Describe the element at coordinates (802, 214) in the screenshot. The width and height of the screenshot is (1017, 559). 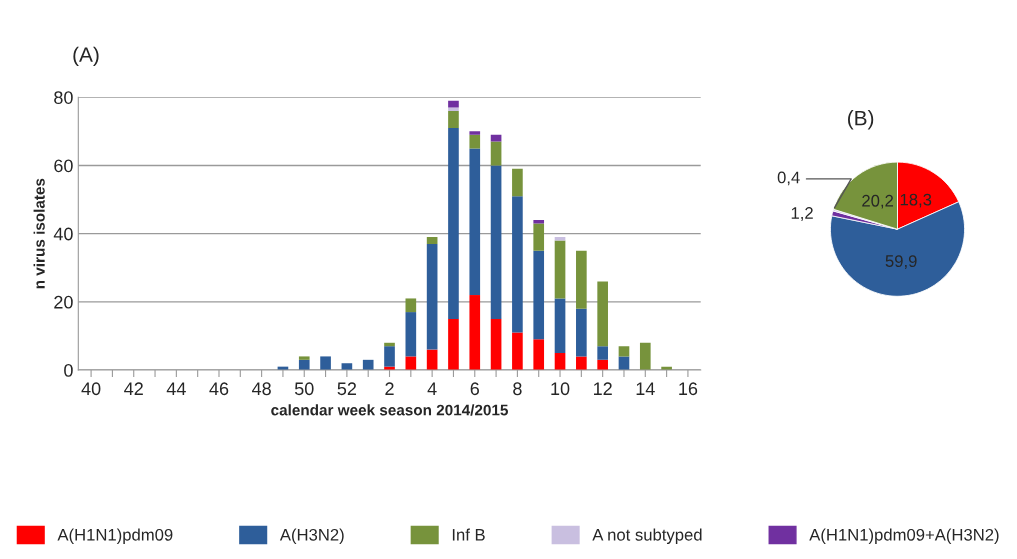
I see `data-label: 1,2` at that location.